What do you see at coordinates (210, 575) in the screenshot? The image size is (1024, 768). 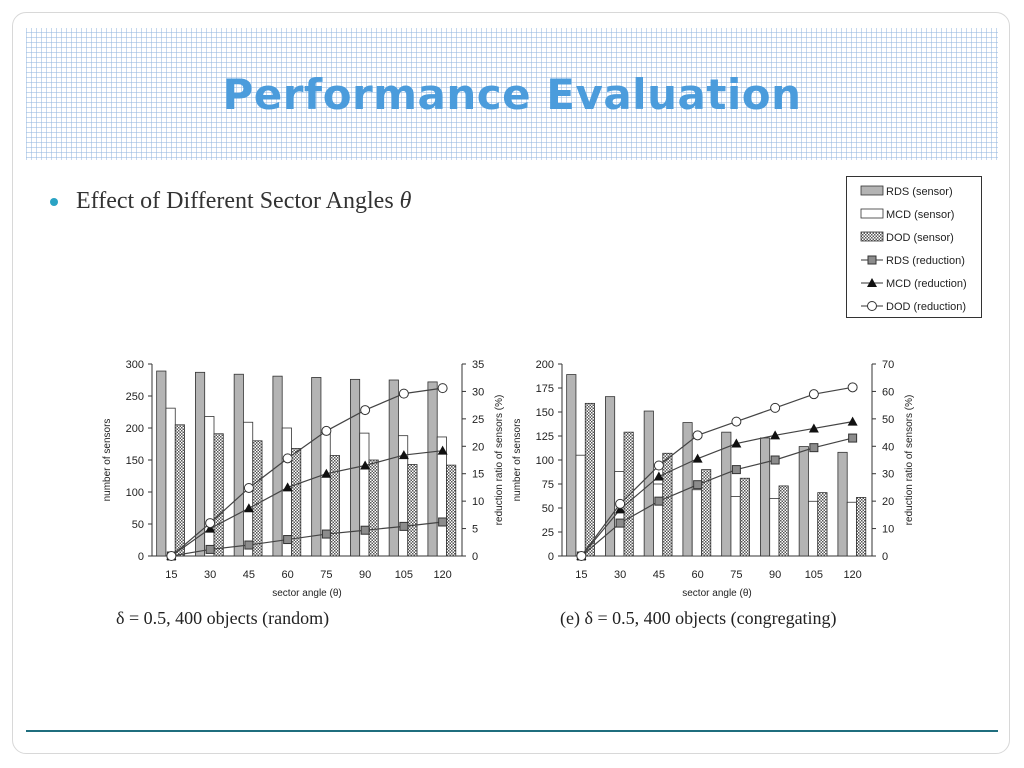 I see `x-tick-label: 30` at bounding box center [210, 575].